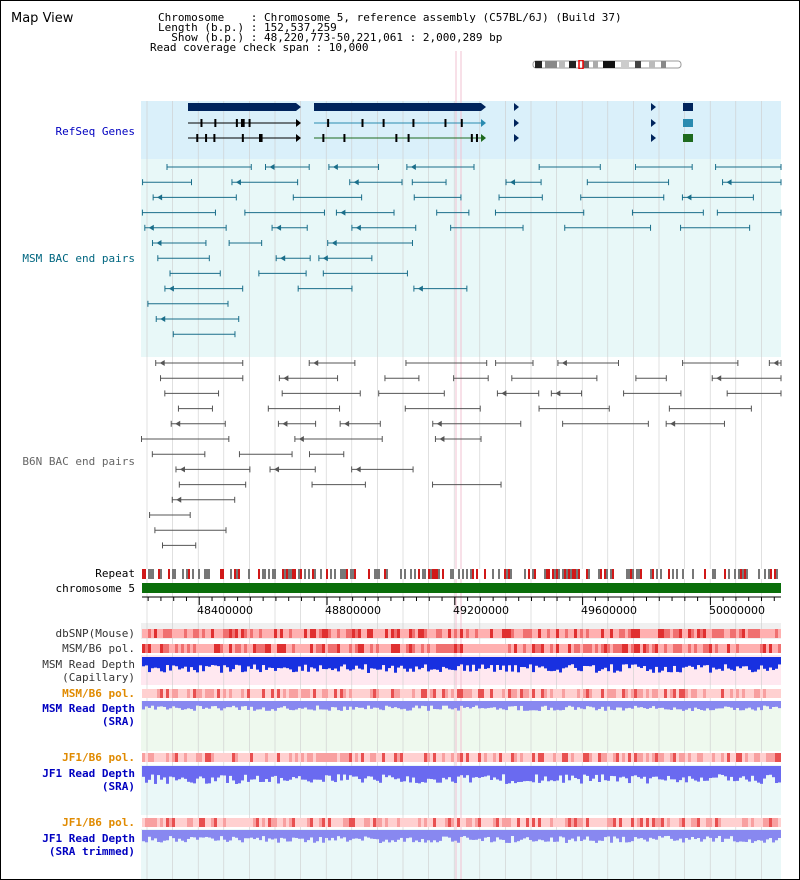  What do you see at coordinates (607, 62) in the screenshot?
I see `chromosome-ideogram` at bounding box center [607, 62].